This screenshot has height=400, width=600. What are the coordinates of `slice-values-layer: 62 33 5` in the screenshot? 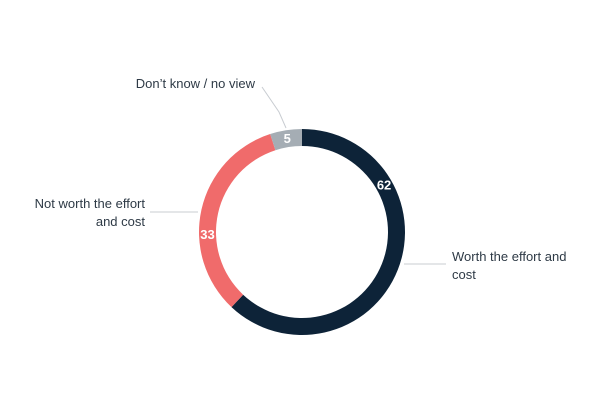 It's located at (295, 186).